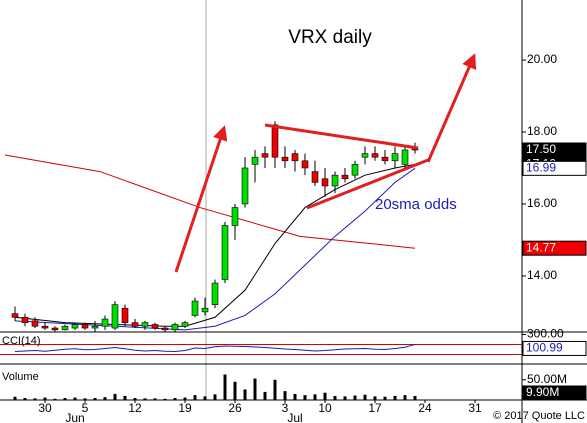  I want to click on x-tick-label: 31, so click(475, 408).